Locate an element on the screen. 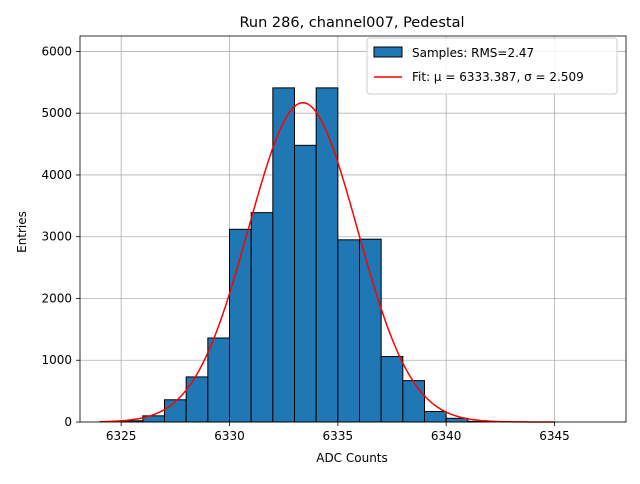  legend-fit-label: Fit: μ = 6333.387, σ = 2.509 is located at coordinates (498, 77).